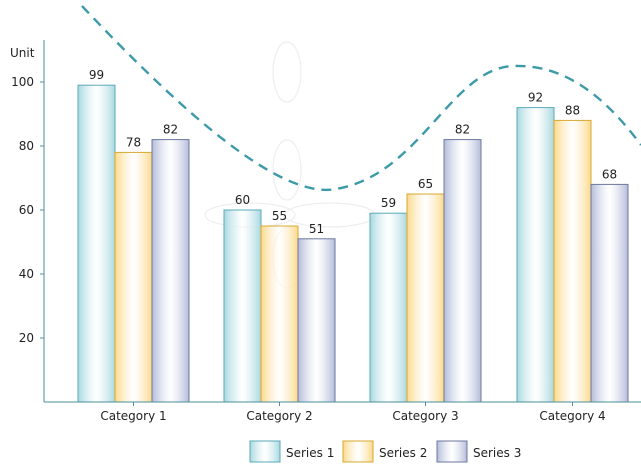 The image size is (641, 476). I want to click on legend-label: Series 2, so click(403, 453).